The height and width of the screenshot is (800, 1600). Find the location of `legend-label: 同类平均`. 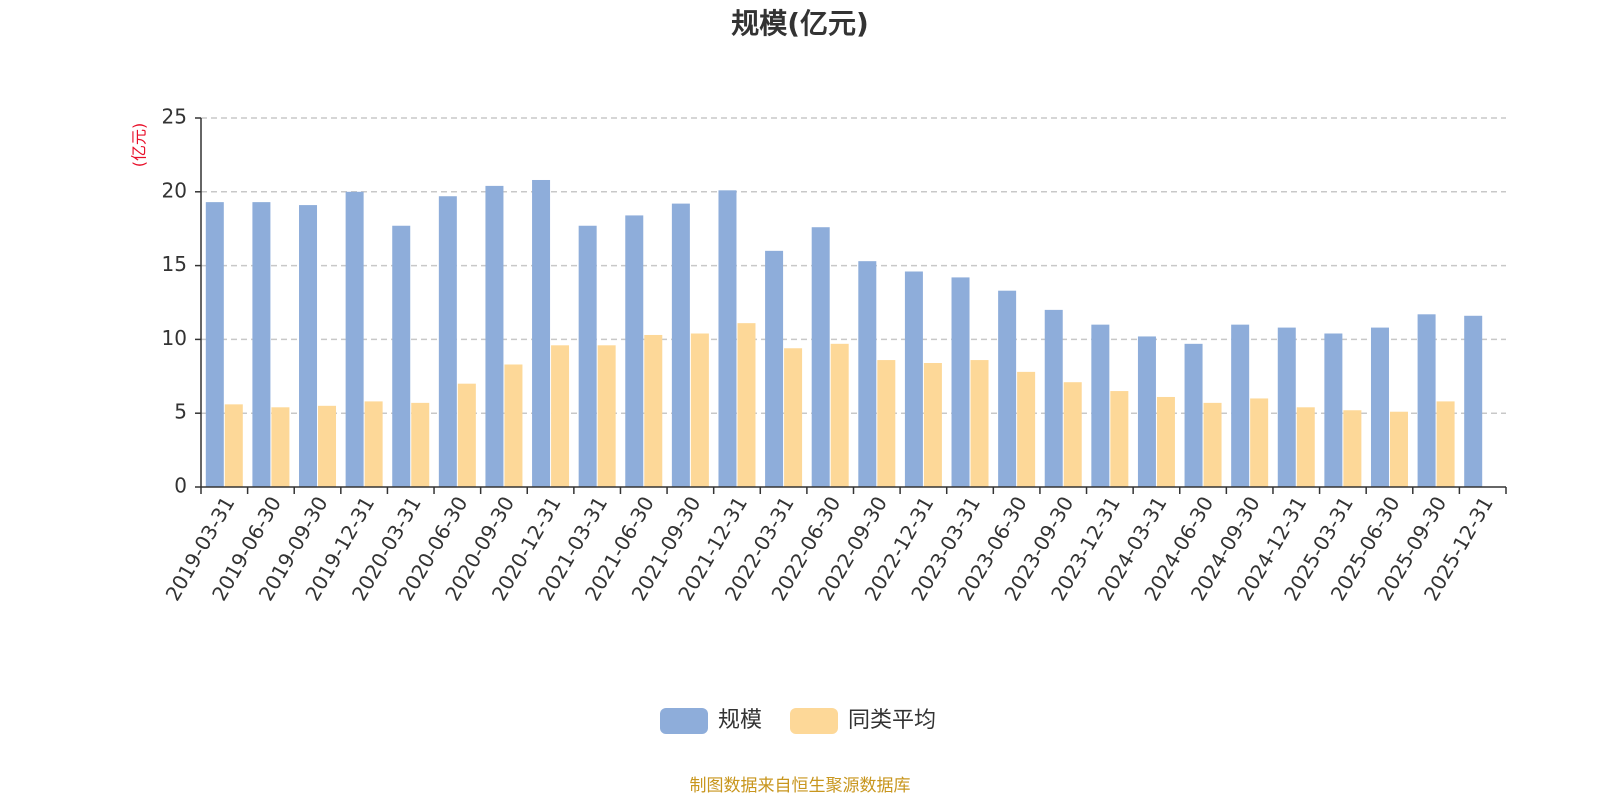

legend-label: 同类平均 is located at coordinates (892, 720).